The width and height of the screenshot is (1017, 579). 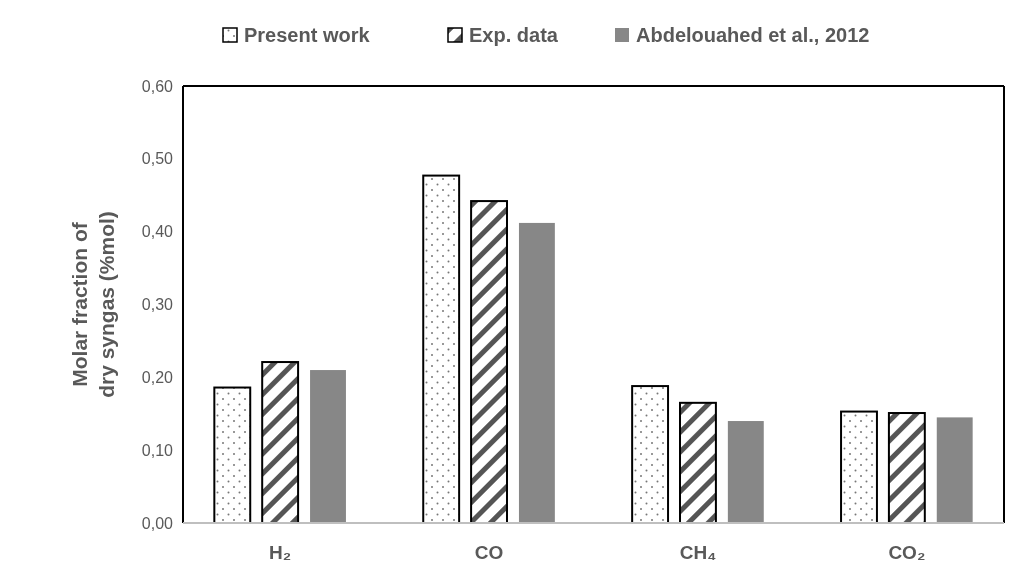 I want to click on x-tick-label: CO₂, so click(x=907, y=552).